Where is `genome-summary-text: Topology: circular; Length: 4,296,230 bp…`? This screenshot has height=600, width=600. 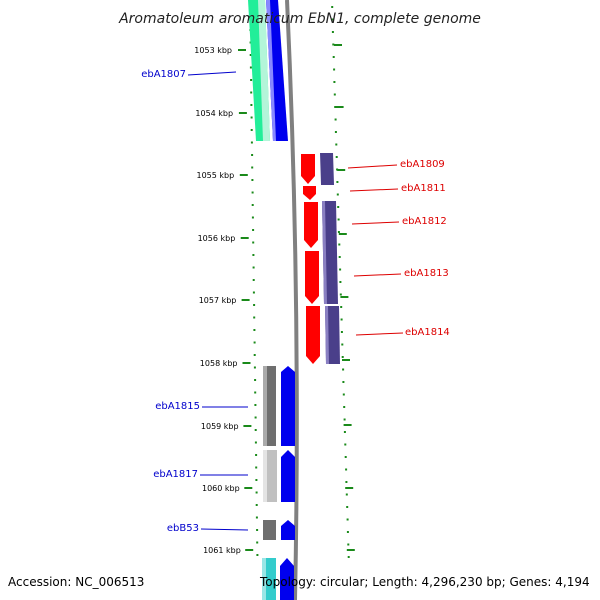
genome-summary-text: Topology: circular; Length: 4,296,230 bp… is located at coordinates (424, 582).